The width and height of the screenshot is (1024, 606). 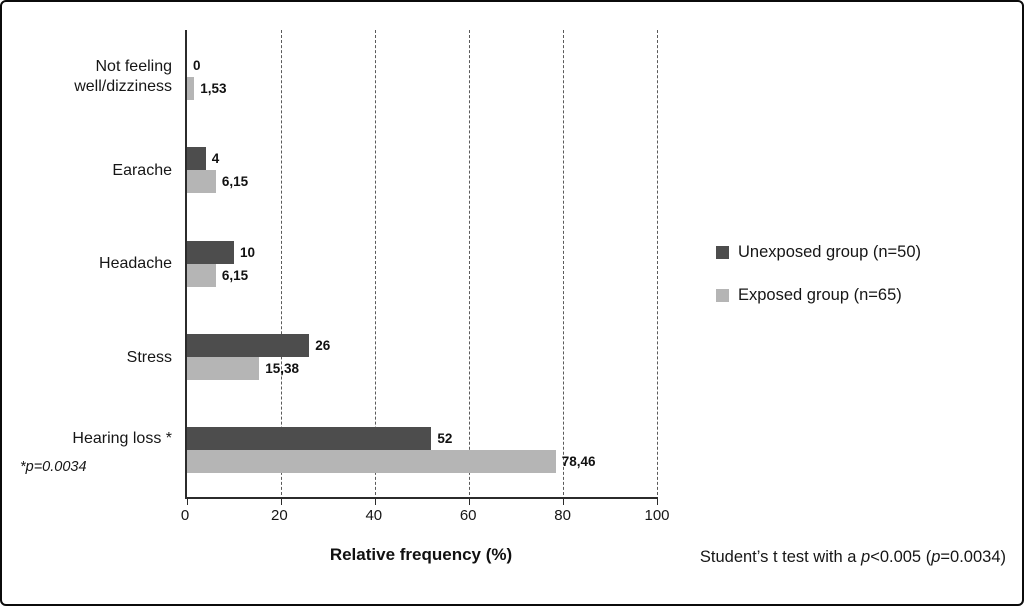 What do you see at coordinates (901, 557) in the screenshot?
I see `footnote-text: <0.005 (` at bounding box center [901, 557].